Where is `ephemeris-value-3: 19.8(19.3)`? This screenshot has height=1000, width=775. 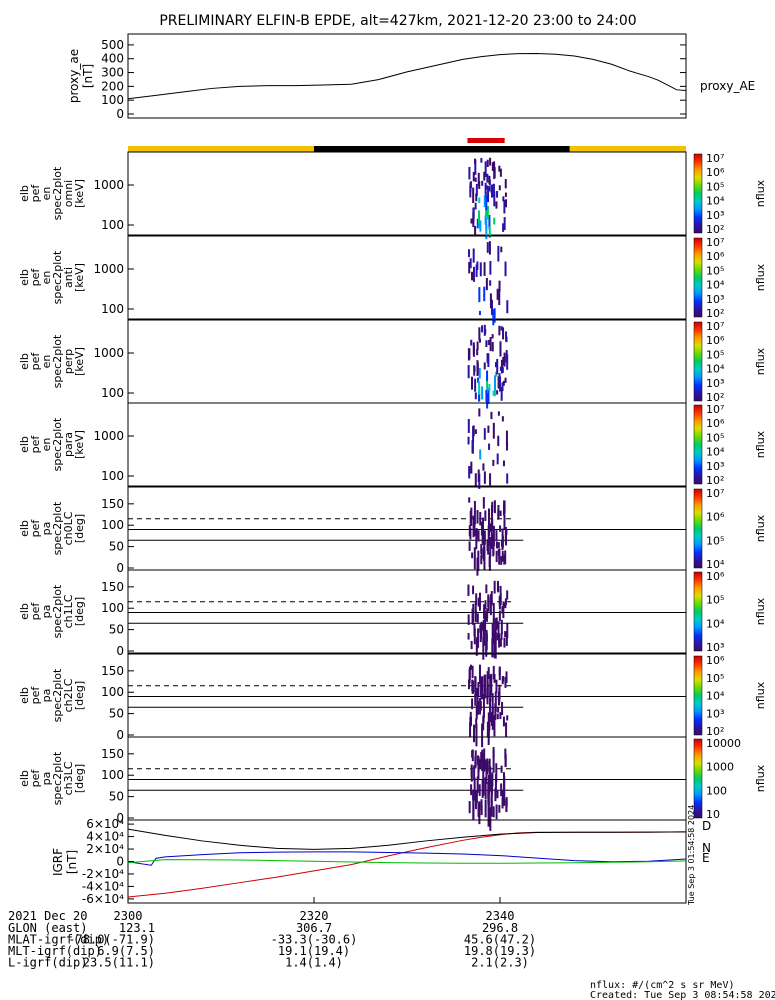 ephemeris-value-3: 19.8(19.3) is located at coordinates (500, 951).